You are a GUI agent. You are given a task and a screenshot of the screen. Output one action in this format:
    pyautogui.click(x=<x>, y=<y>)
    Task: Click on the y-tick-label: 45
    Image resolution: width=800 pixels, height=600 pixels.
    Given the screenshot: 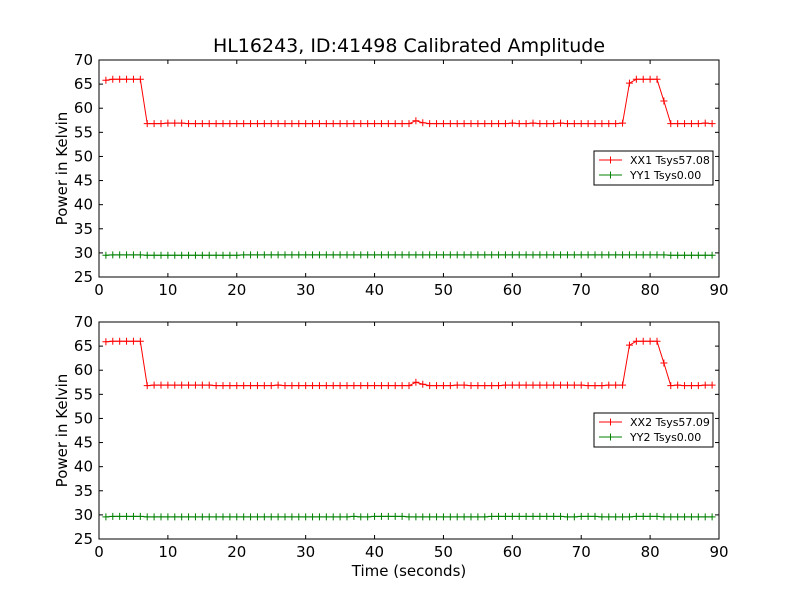 What is the action you would take?
    pyautogui.click(x=83, y=181)
    